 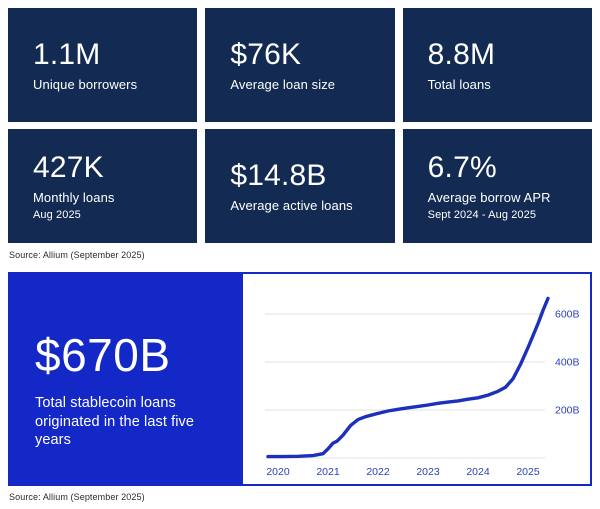 I want to click on stat-card-monthly-loans: 427K Monthly loans Aug 2025, so click(x=103, y=186).